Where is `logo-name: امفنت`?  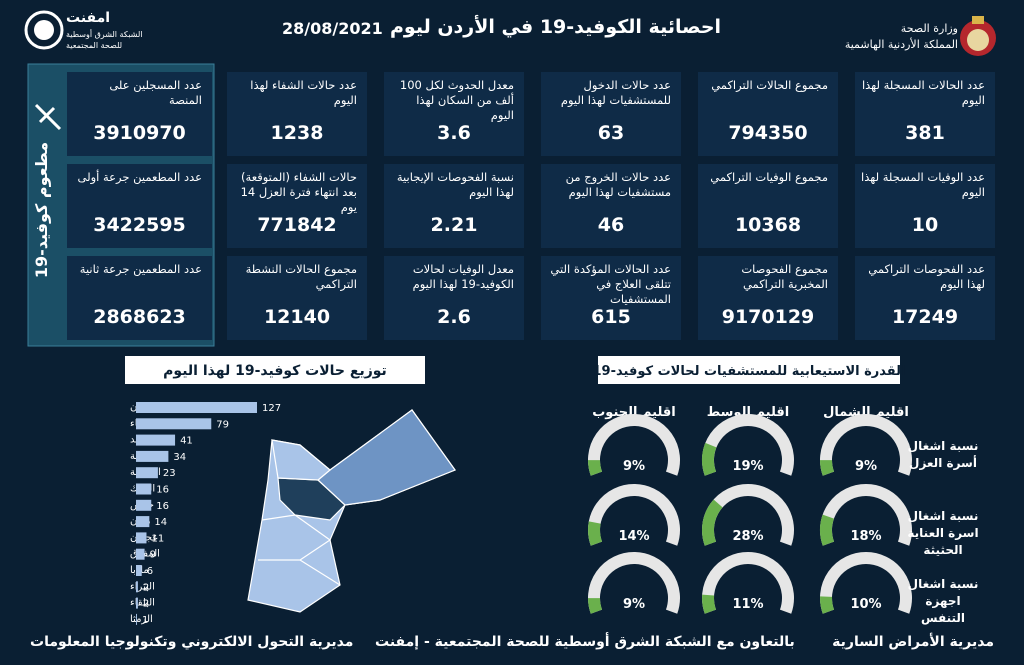 logo-name: امفنت is located at coordinates (88, 18).